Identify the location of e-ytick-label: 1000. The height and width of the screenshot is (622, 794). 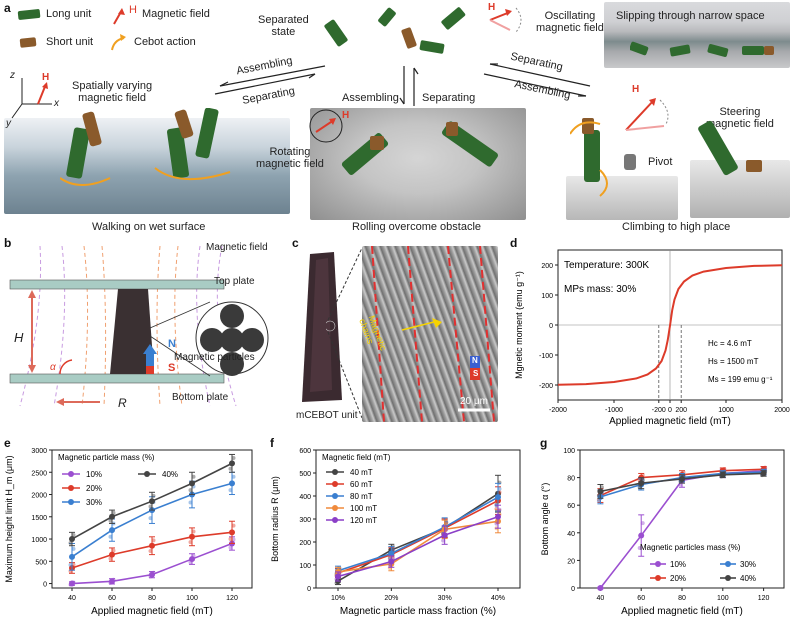
(39, 540).